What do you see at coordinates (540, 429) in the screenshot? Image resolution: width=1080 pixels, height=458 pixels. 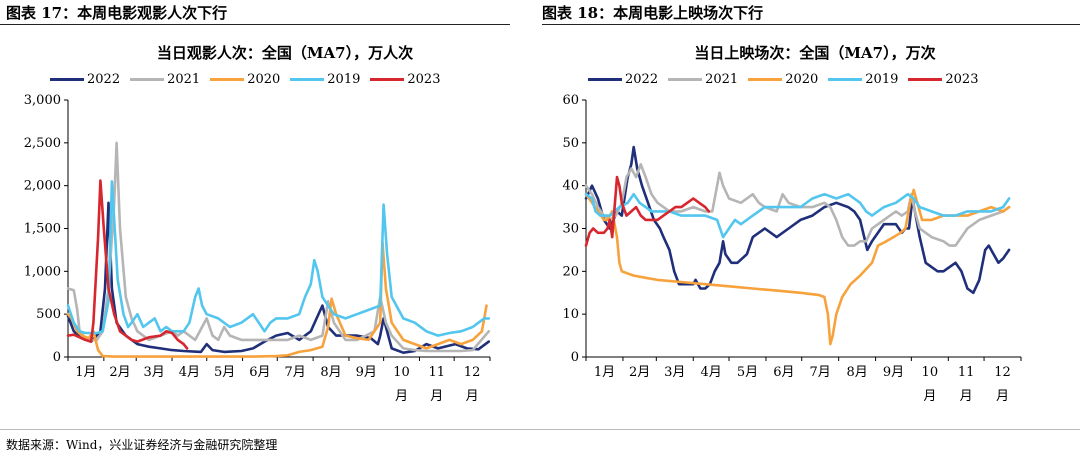 I see `footer-rule` at bounding box center [540, 429].